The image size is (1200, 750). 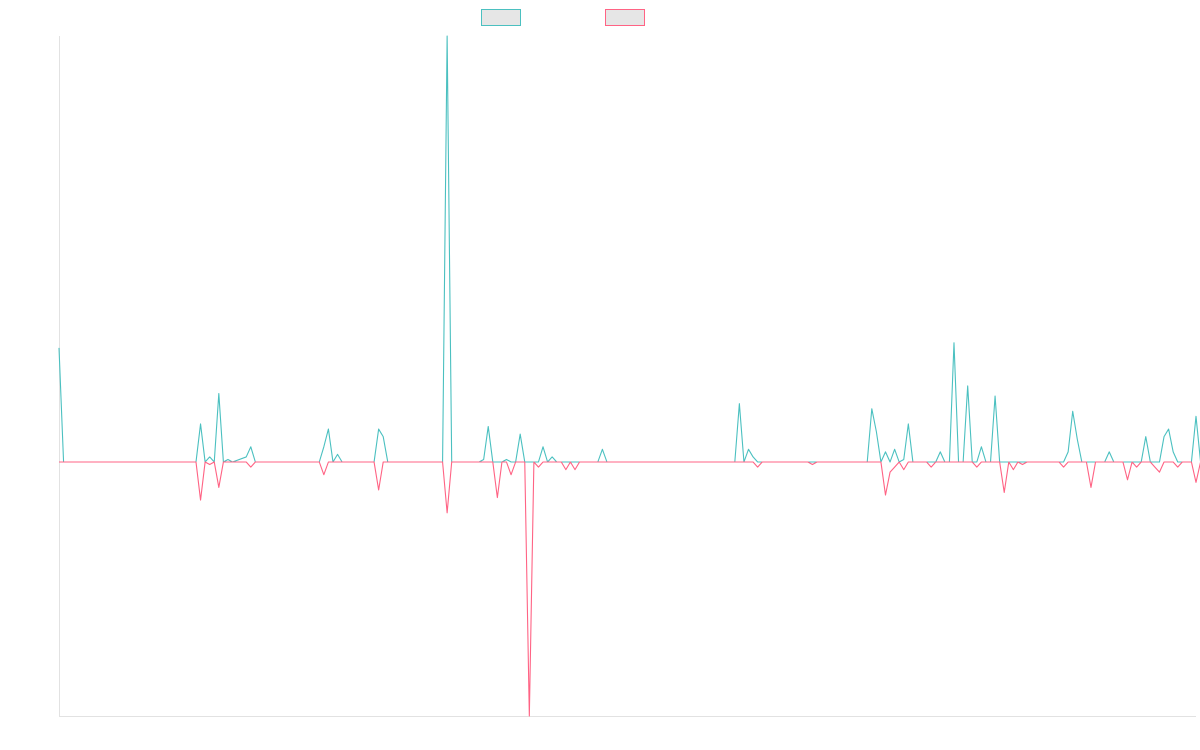 What do you see at coordinates (563, 17) in the screenshot?
I see `legend` at bounding box center [563, 17].